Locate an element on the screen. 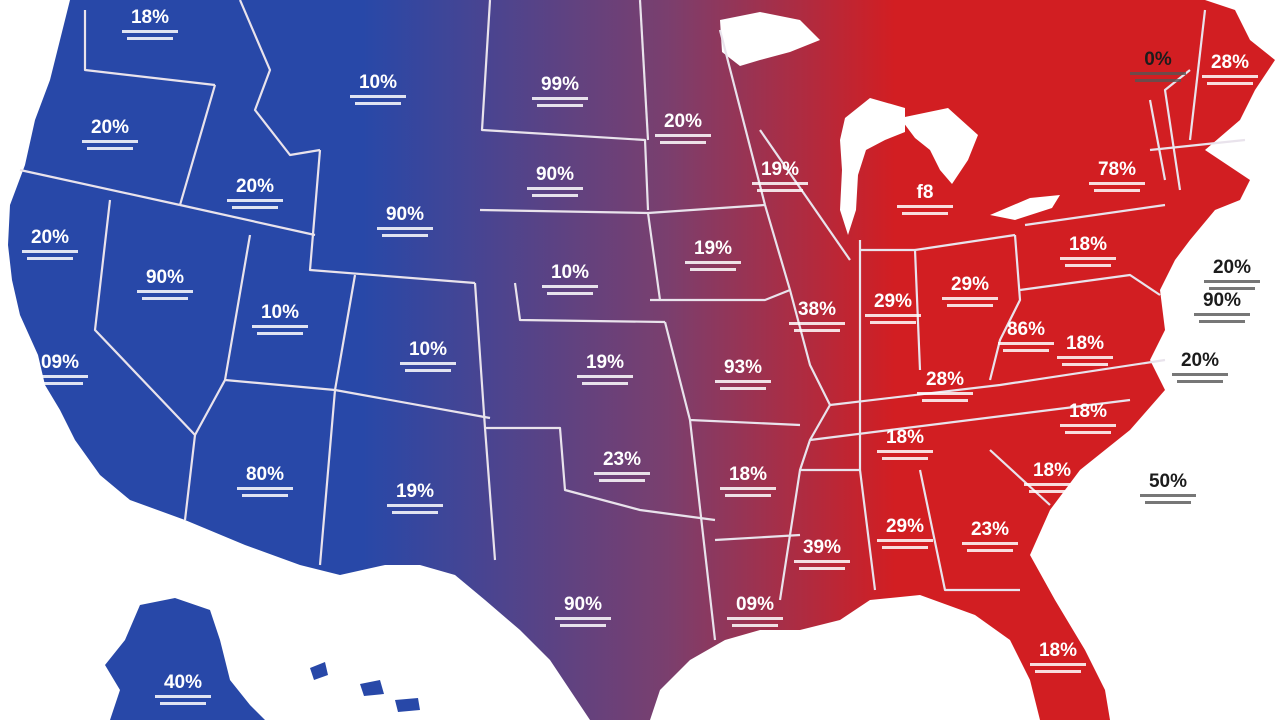  outside-labels: 0% 20% 90% 20% 50% is located at coordinates (1195, 276).